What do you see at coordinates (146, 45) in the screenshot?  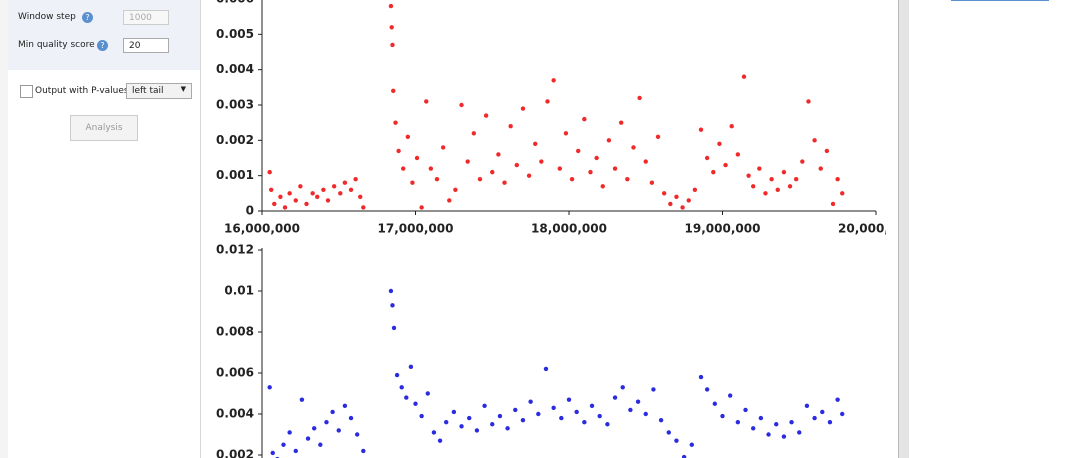 I see `text-input: 20` at bounding box center [146, 45].